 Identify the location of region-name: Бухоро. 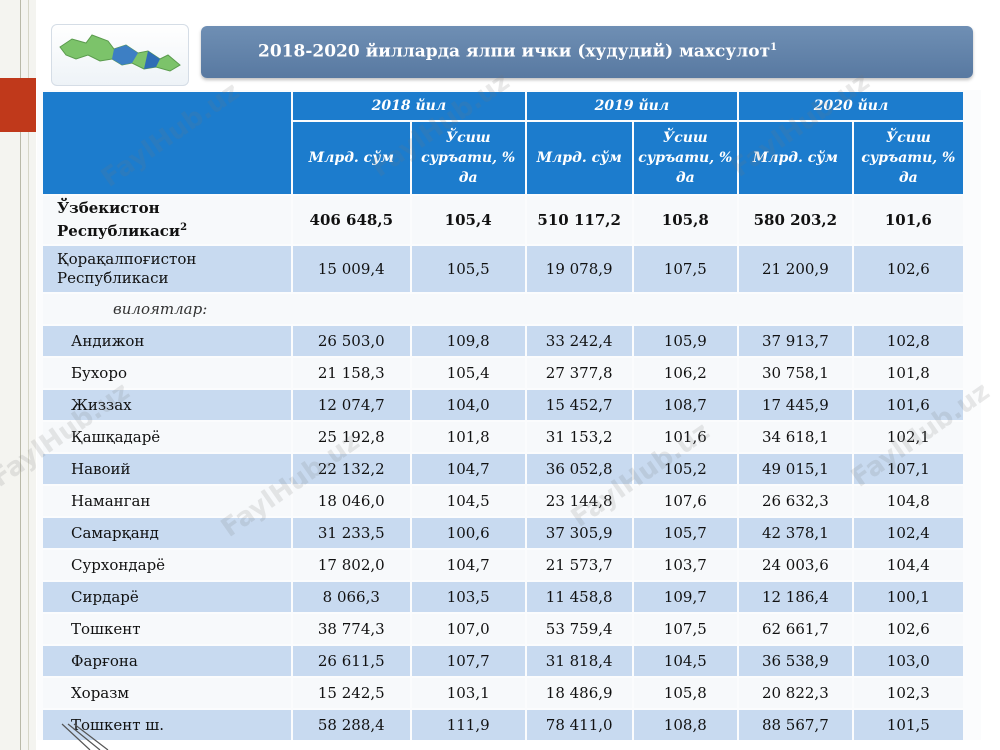
(167, 373).